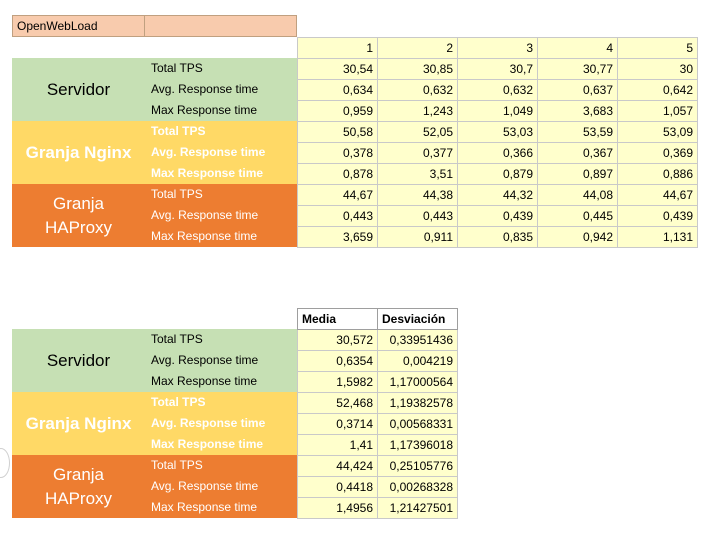 The width and height of the screenshot is (719, 537). What do you see at coordinates (337, 424) in the screenshot?
I see `value-cell: 0,3714` at bounding box center [337, 424].